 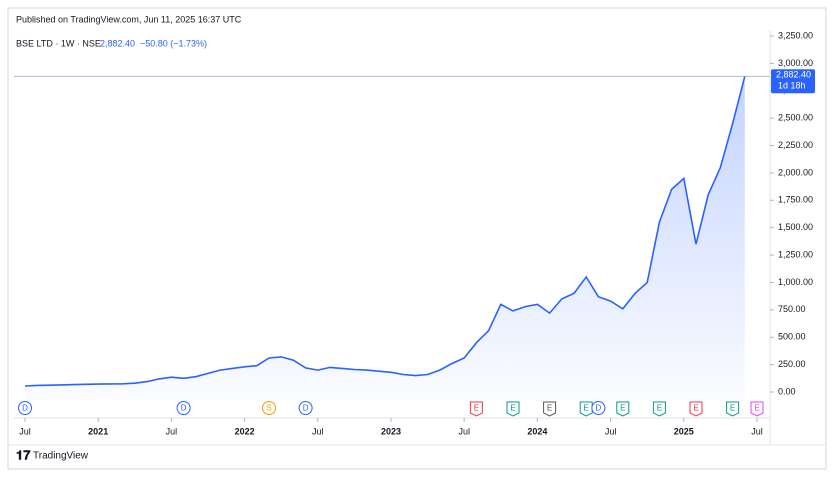 I want to click on y-tick-label: 500.00, so click(x=792, y=337).